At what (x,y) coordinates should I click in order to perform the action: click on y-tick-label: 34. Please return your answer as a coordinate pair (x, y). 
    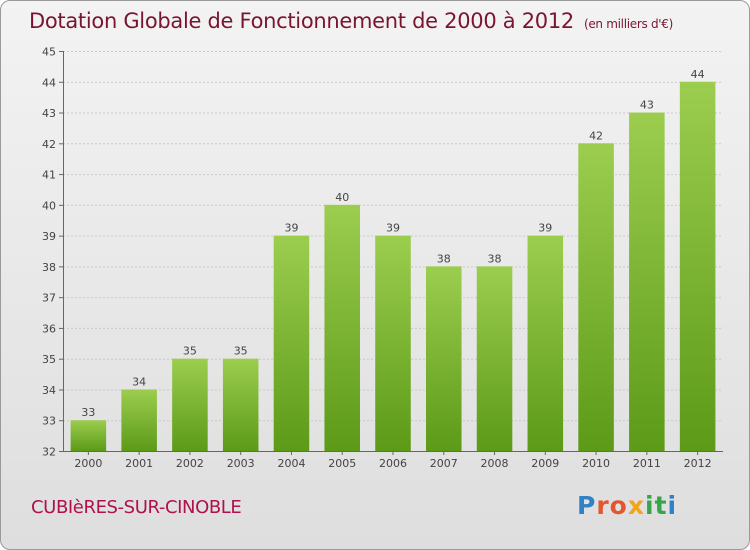
    Looking at the image, I should click on (49, 390).